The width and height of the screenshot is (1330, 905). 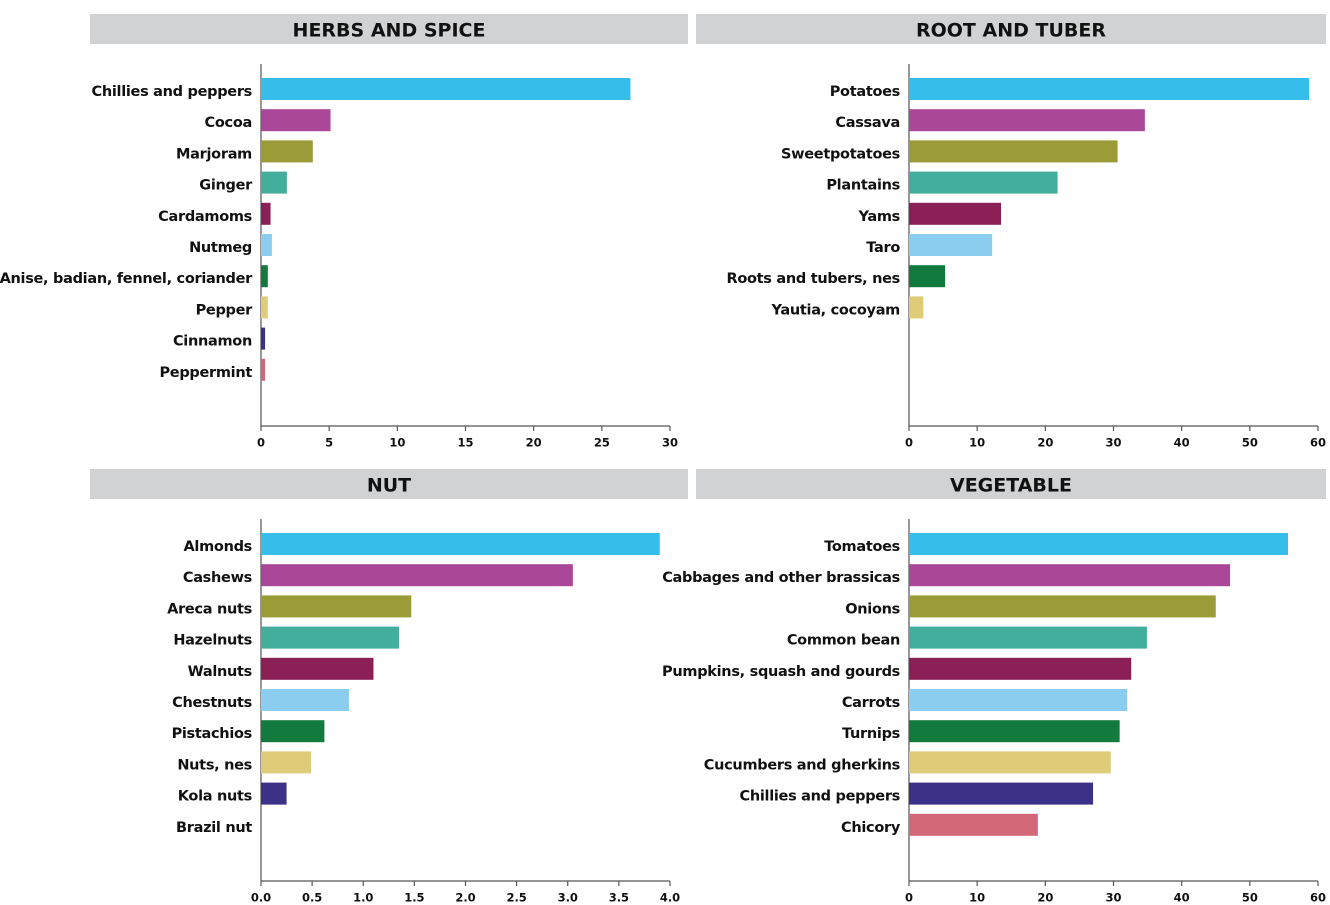 I want to click on x-tick-label: 1.0, so click(x=363, y=898).